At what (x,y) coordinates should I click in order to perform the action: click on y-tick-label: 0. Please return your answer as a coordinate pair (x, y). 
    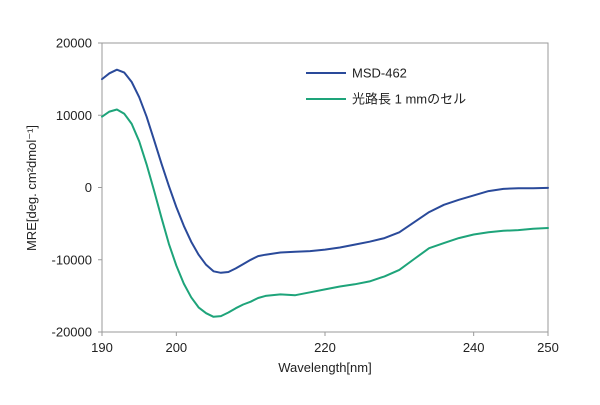
    Looking at the image, I should click on (88, 187).